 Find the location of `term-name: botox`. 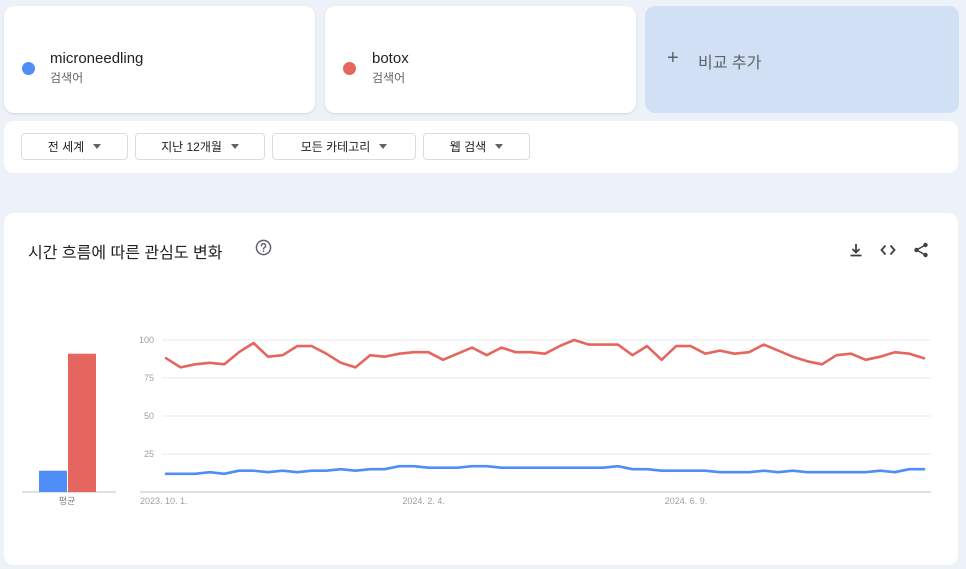

term-name: botox is located at coordinates (390, 58).